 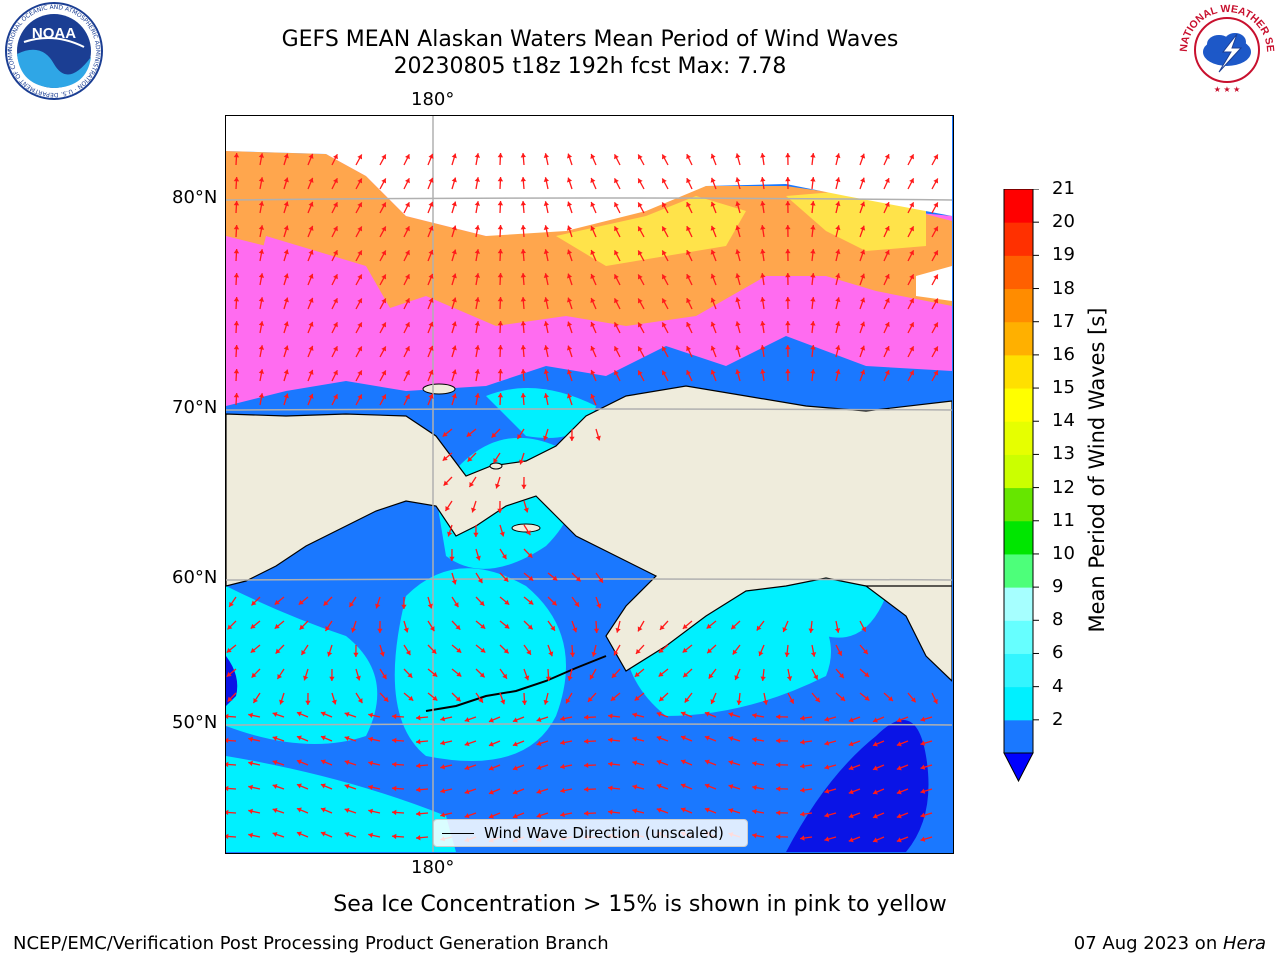 I want to click on sea-ice, so click(x=651, y=231).